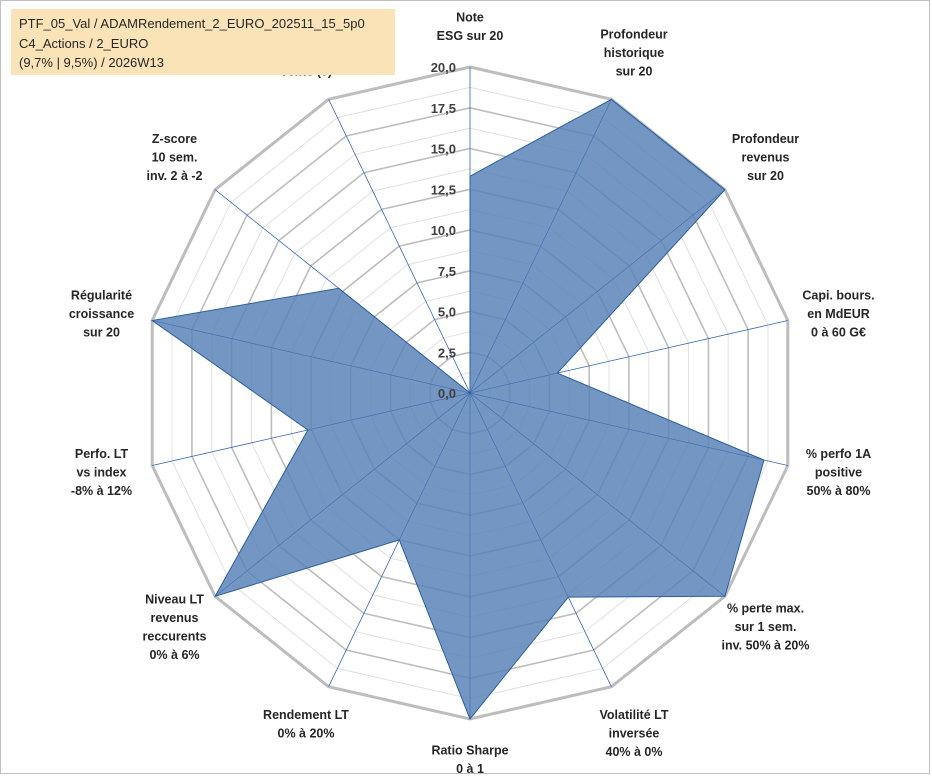  What do you see at coordinates (443, 108) in the screenshot?
I see `tick-label: 17,5` at bounding box center [443, 108].